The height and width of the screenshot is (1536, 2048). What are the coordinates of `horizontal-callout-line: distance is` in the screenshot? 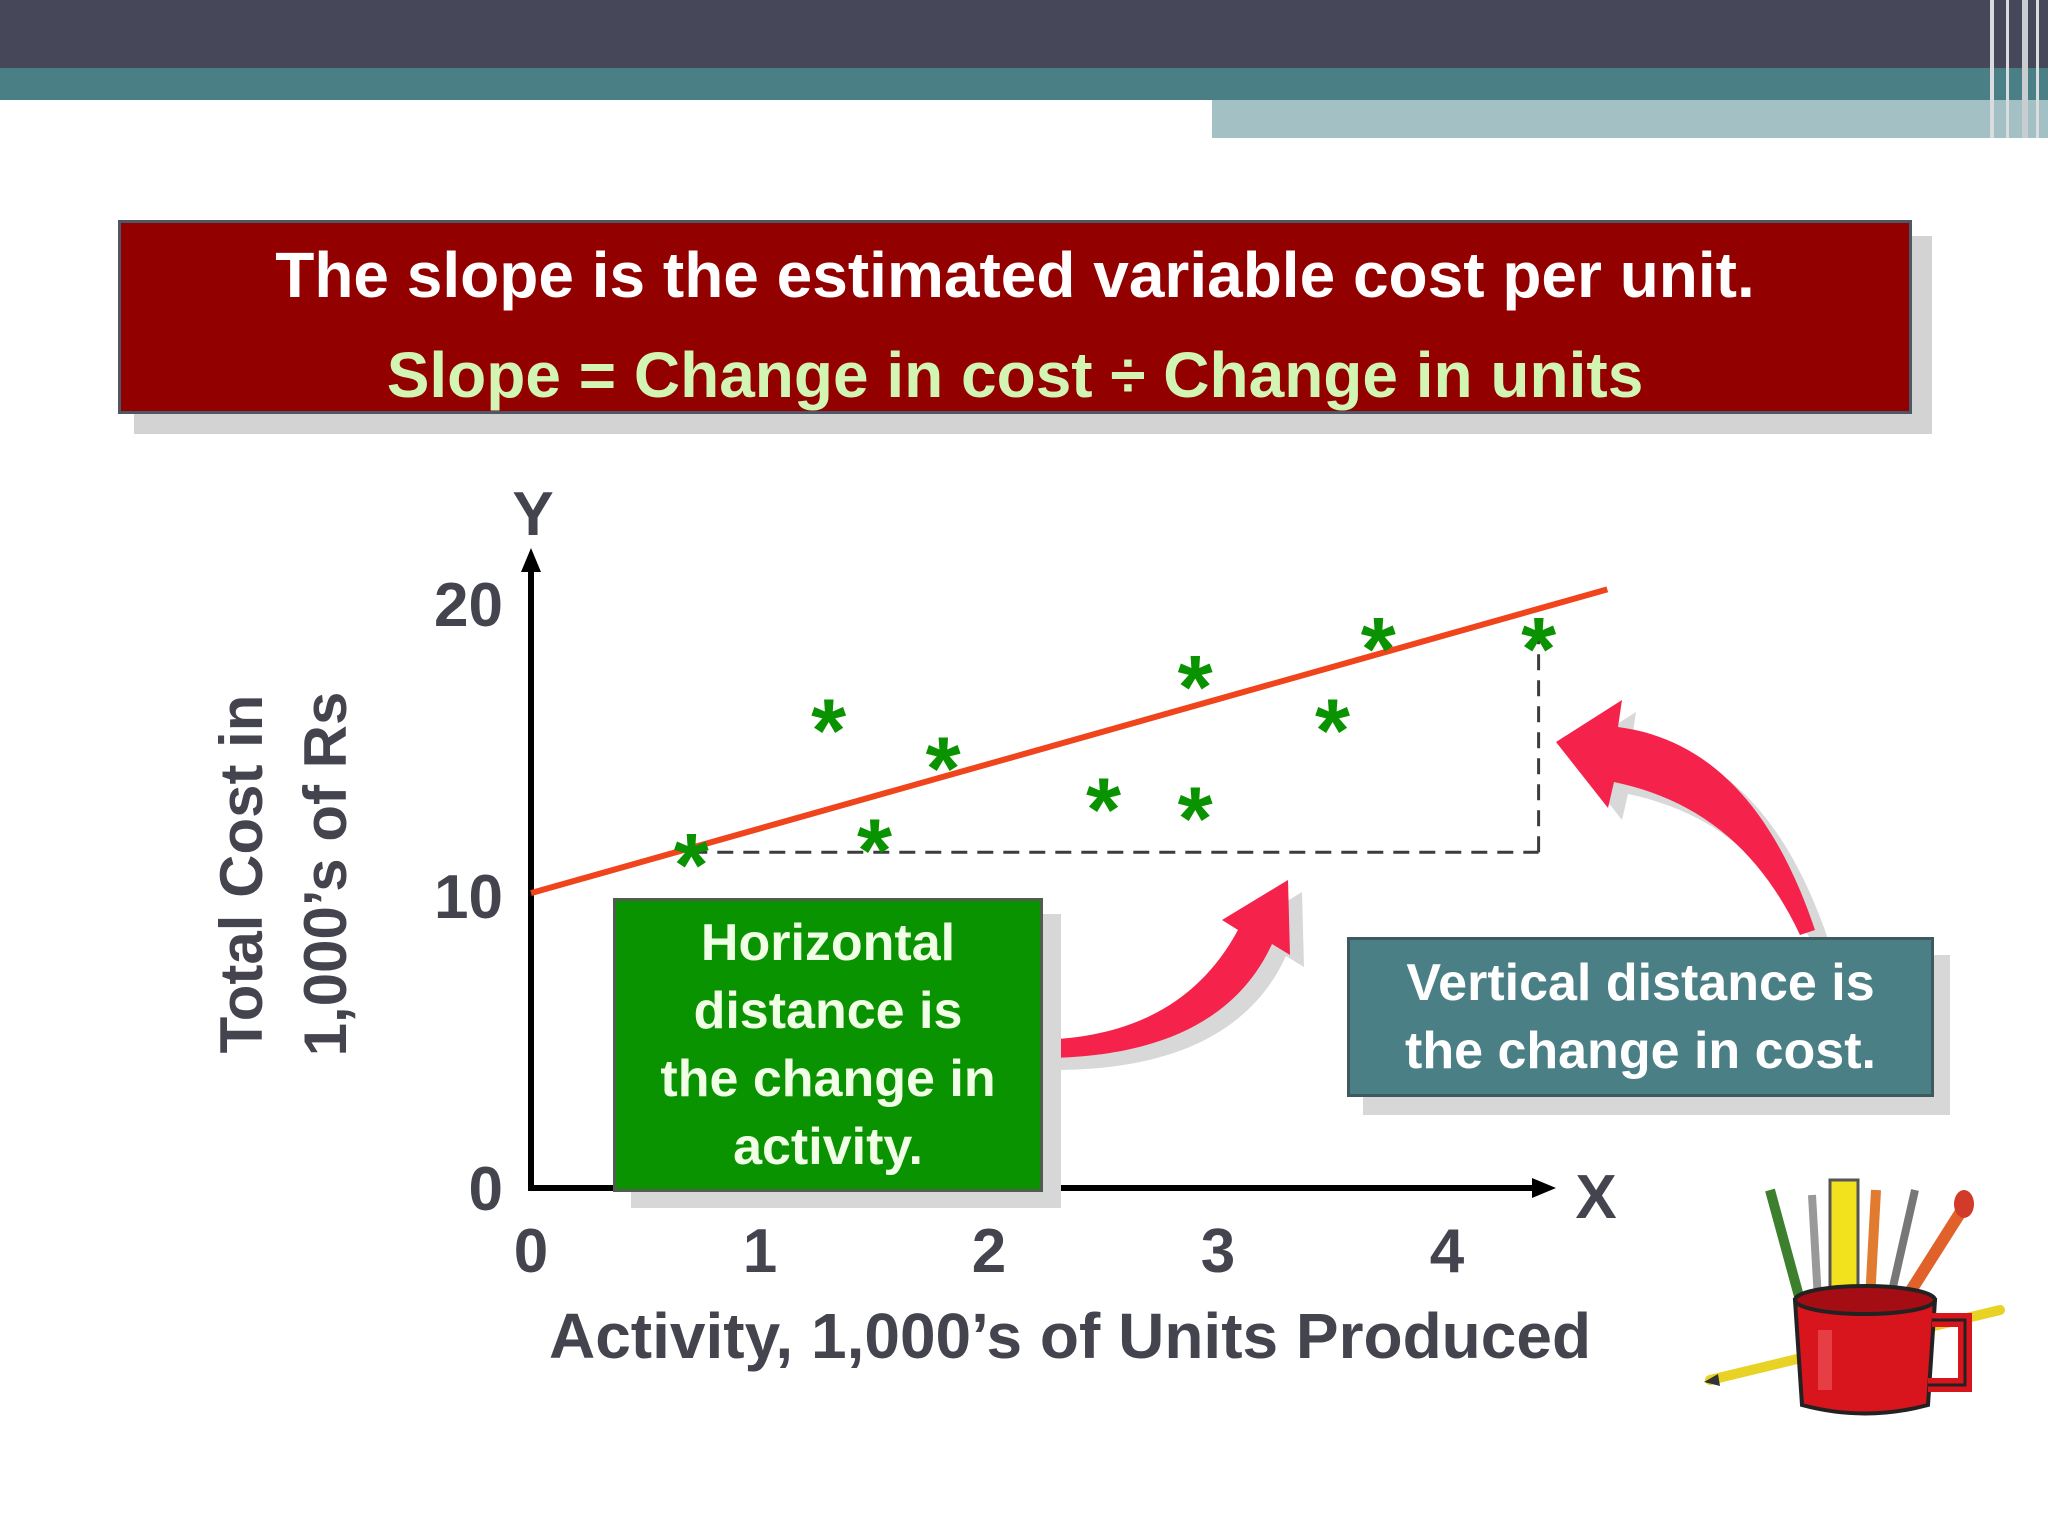 It's located at (828, 1011).